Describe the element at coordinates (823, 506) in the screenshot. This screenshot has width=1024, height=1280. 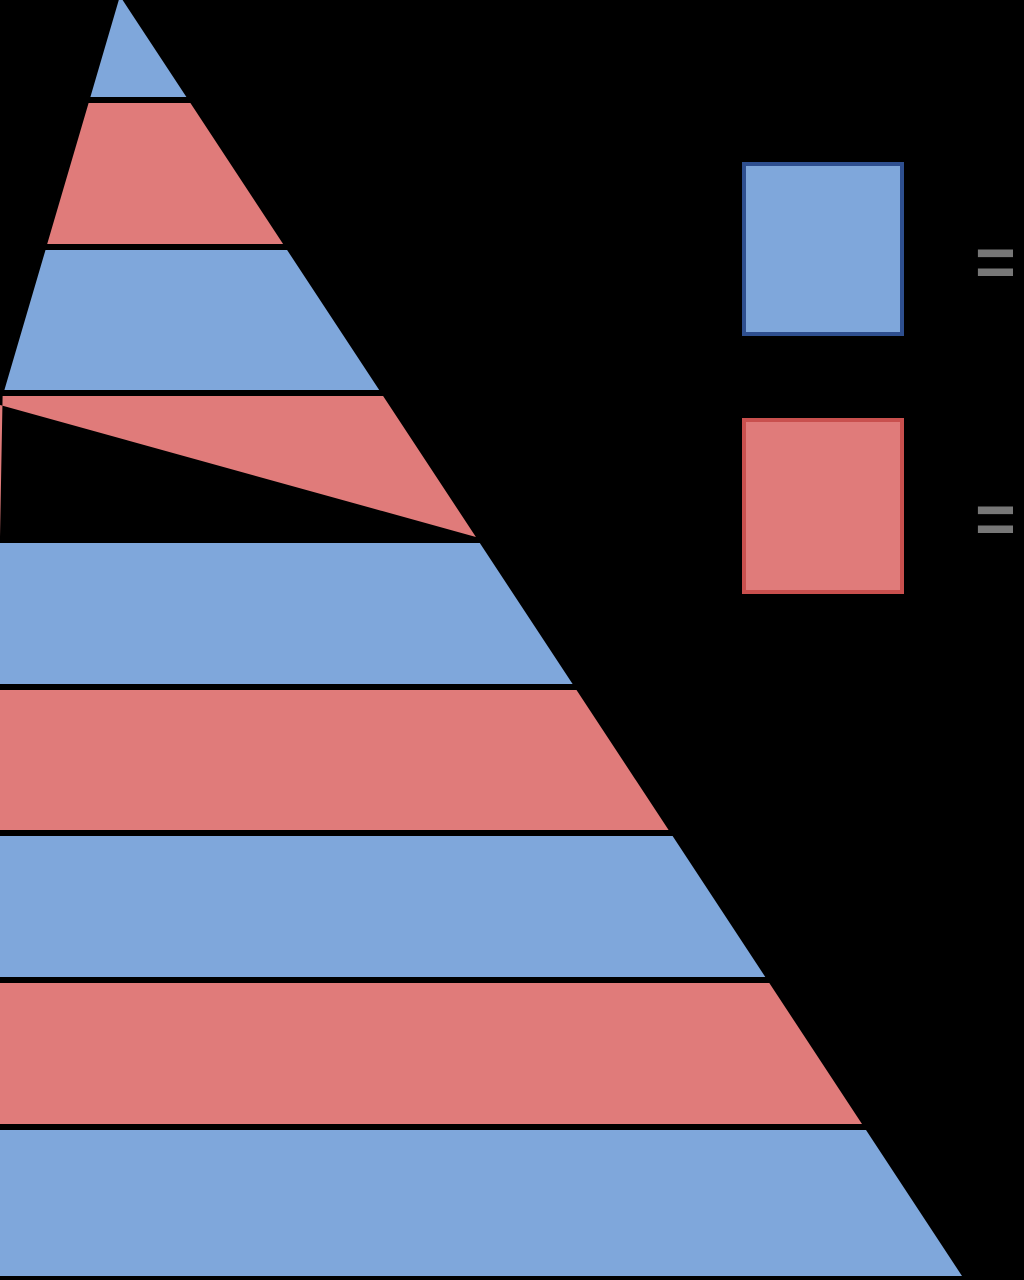
I see `legend-swatch-red` at that location.